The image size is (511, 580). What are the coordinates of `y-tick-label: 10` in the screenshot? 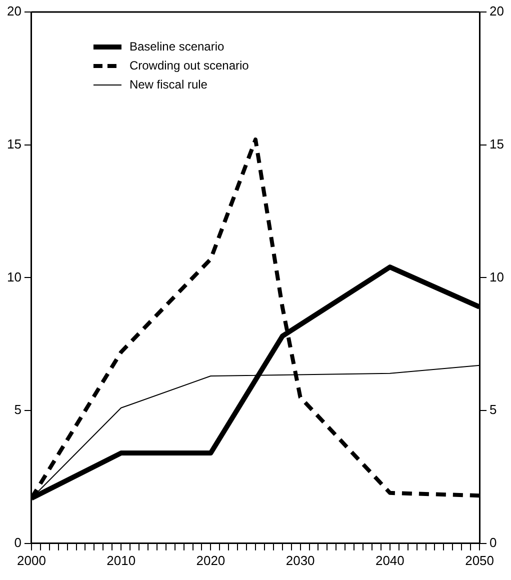 It's located at (14, 276).